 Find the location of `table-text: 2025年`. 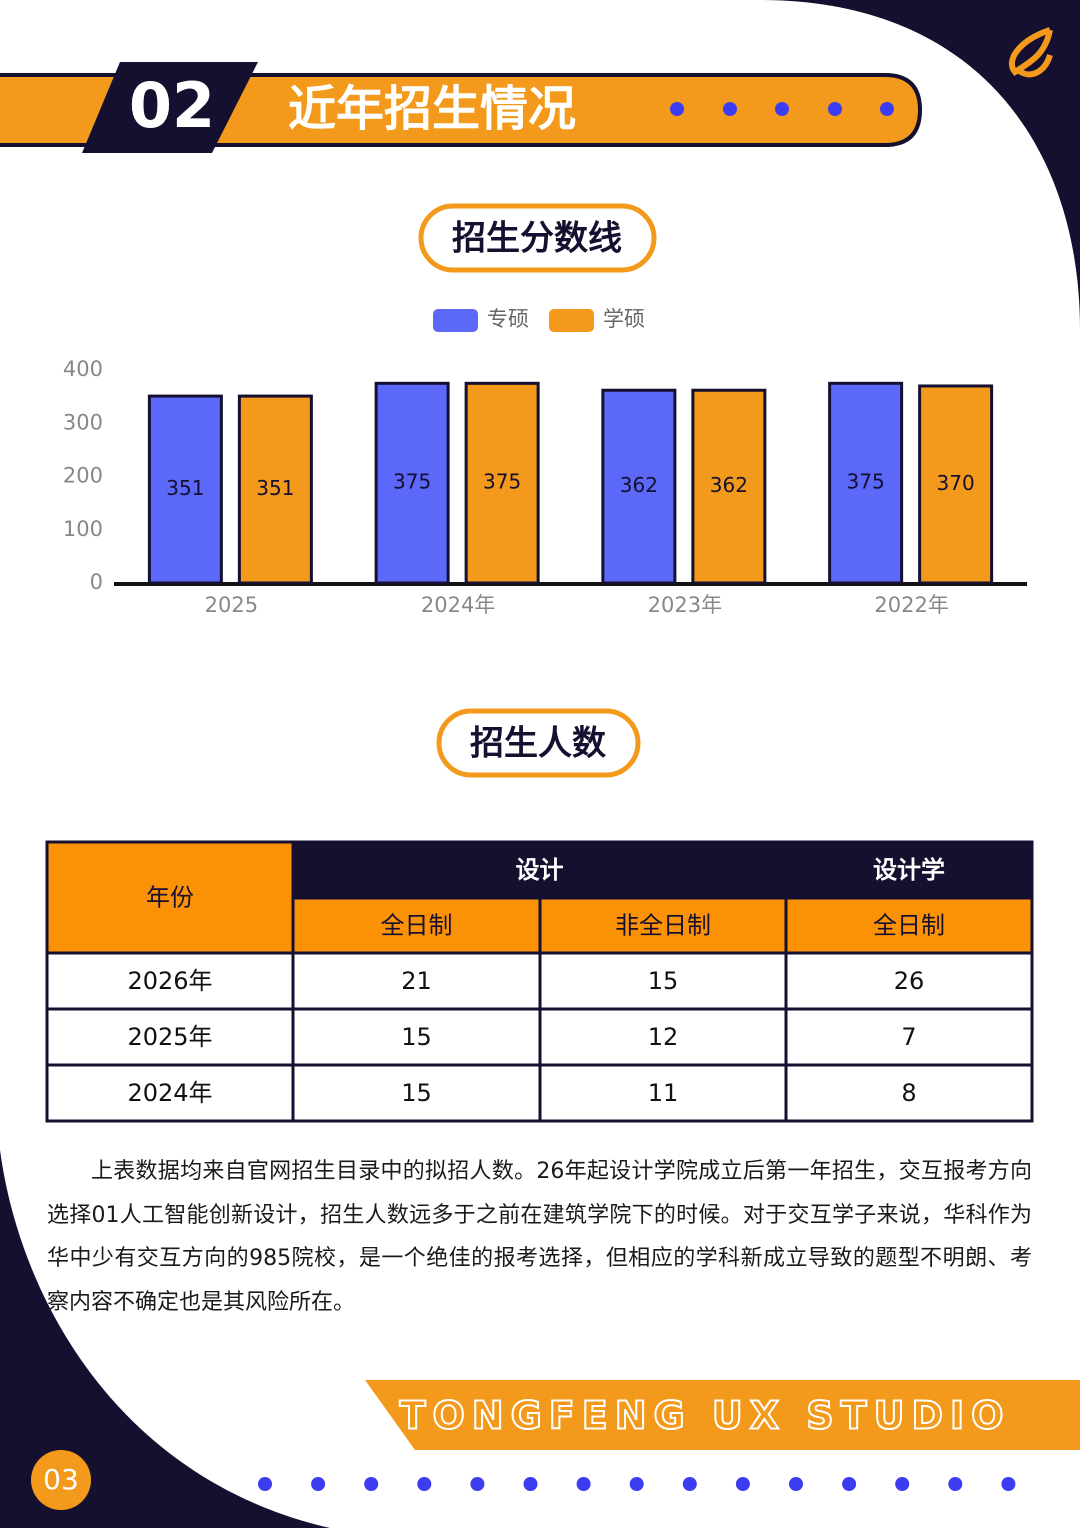

table-text: 2025年 is located at coordinates (169, 1037).